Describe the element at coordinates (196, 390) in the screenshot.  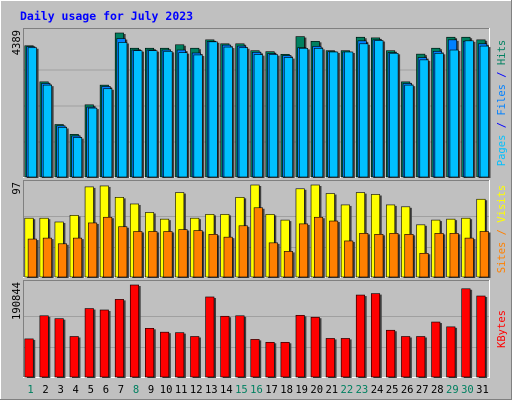
I see `day-label-12: 12` at that location.